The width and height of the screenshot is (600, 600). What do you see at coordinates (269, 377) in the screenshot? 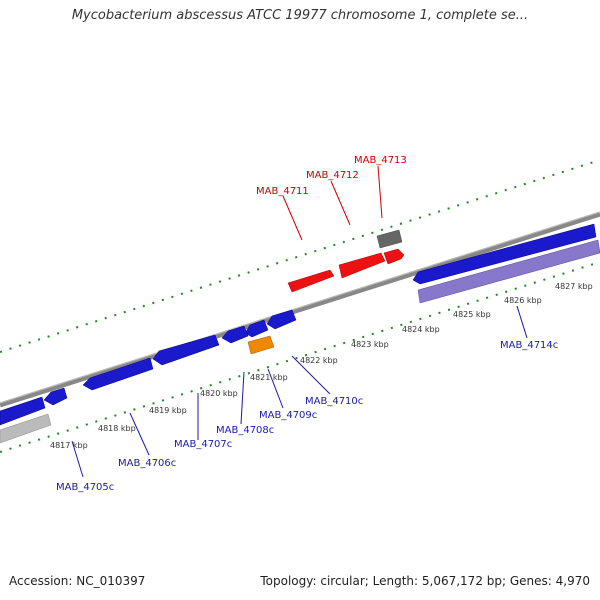
I see `scale-label: 4821 kbp` at bounding box center [269, 377].